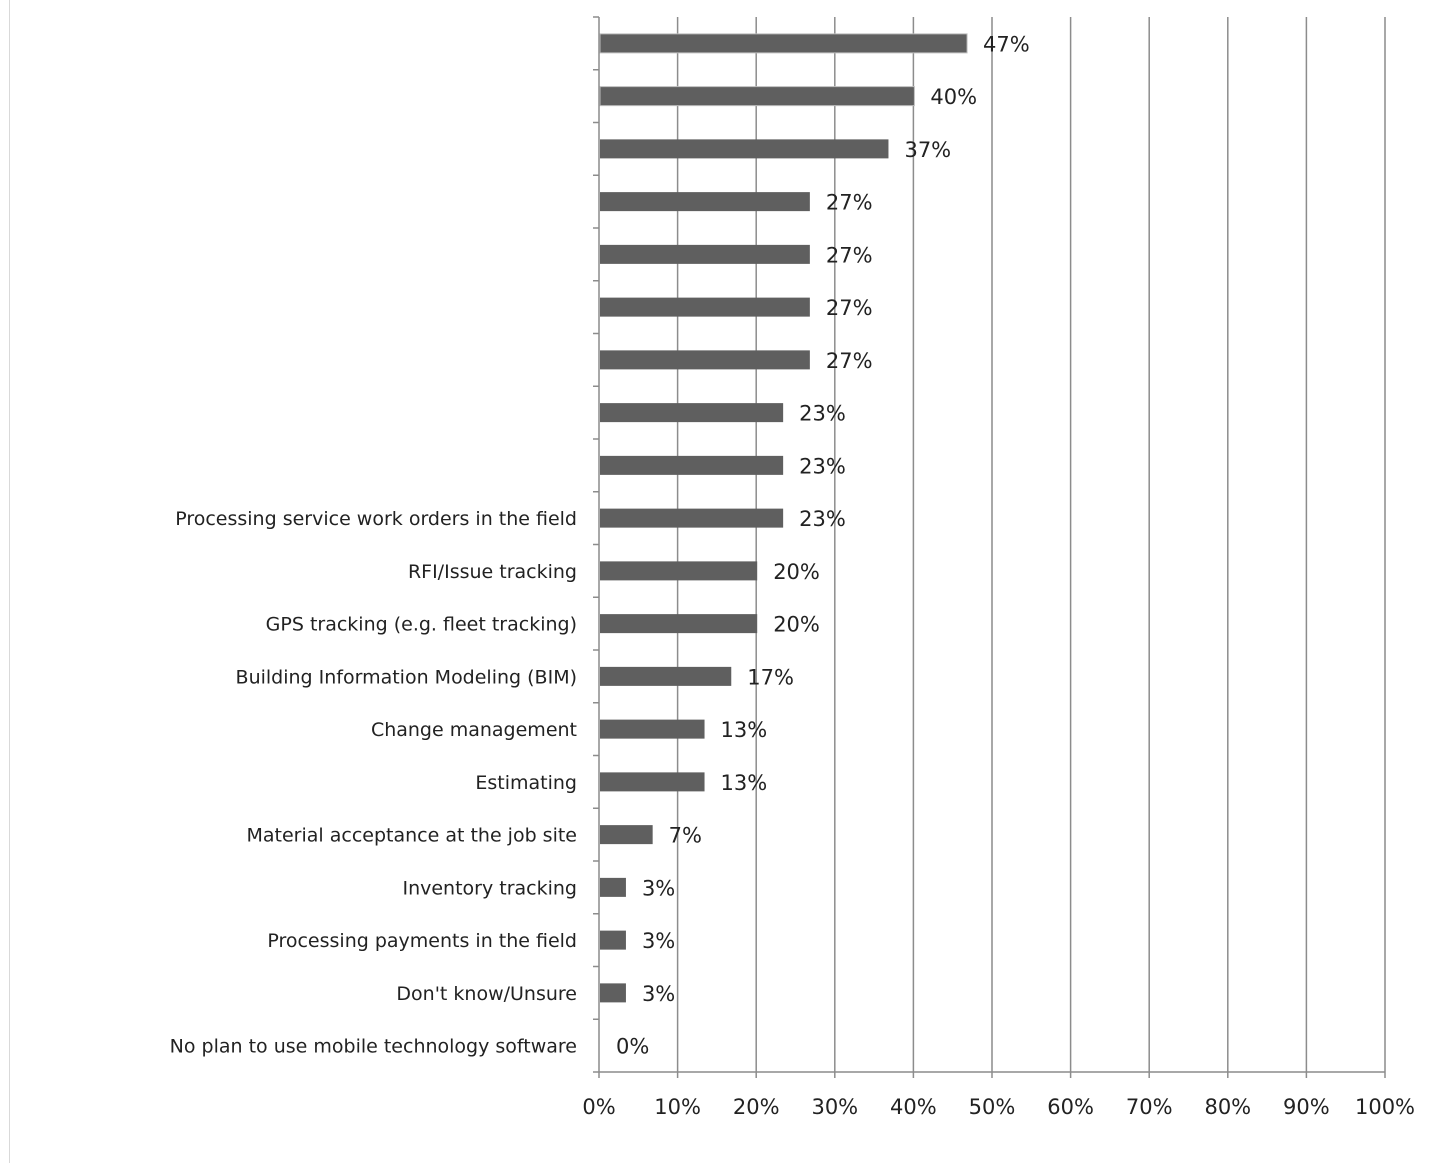 Image resolution: width=1439 pixels, height=1163 pixels. Describe the element at coordinates (632, 1047) in the screenshot. I see `data-label: 0%` at that location.